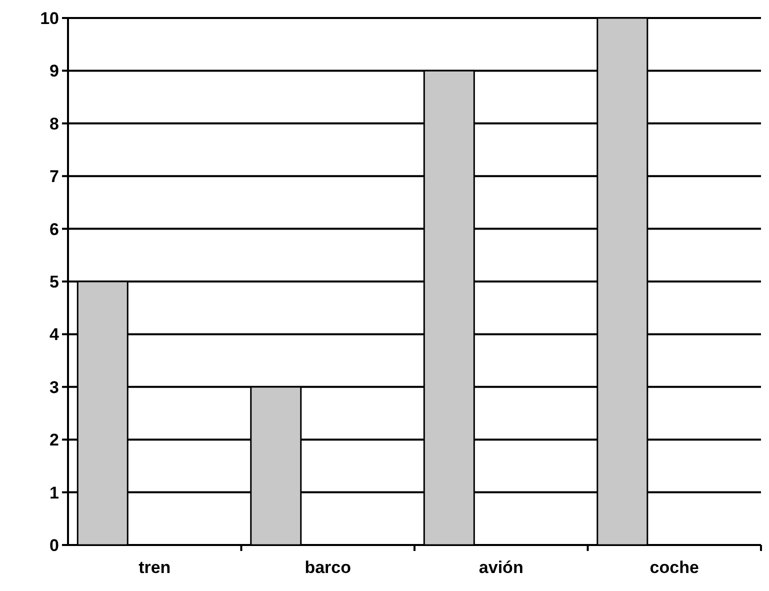 The image size is (769, 591). Describe the element at coordinates (54, 545) in the screenshot. I see `y-tick-label: 0` at that location.